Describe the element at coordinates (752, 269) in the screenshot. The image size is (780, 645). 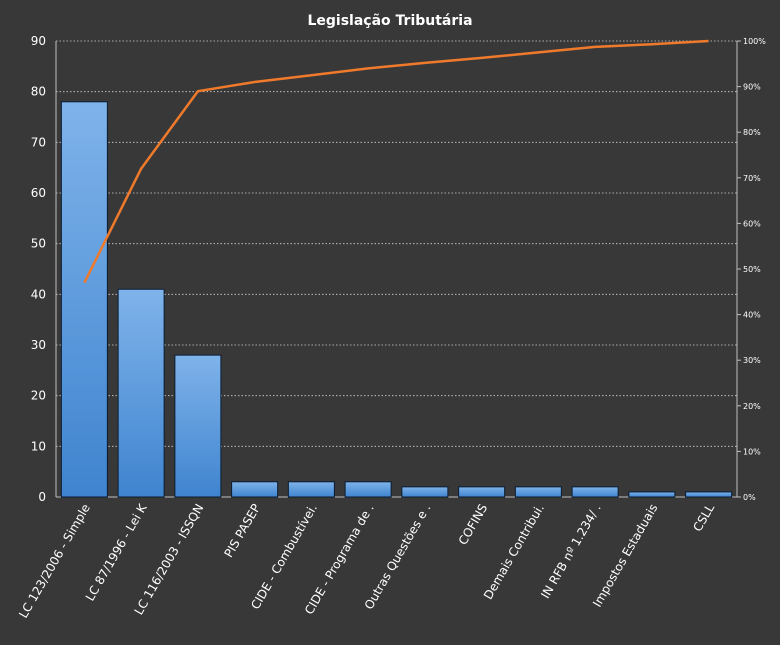
I see `y2-tick-label: 50%` at that location.